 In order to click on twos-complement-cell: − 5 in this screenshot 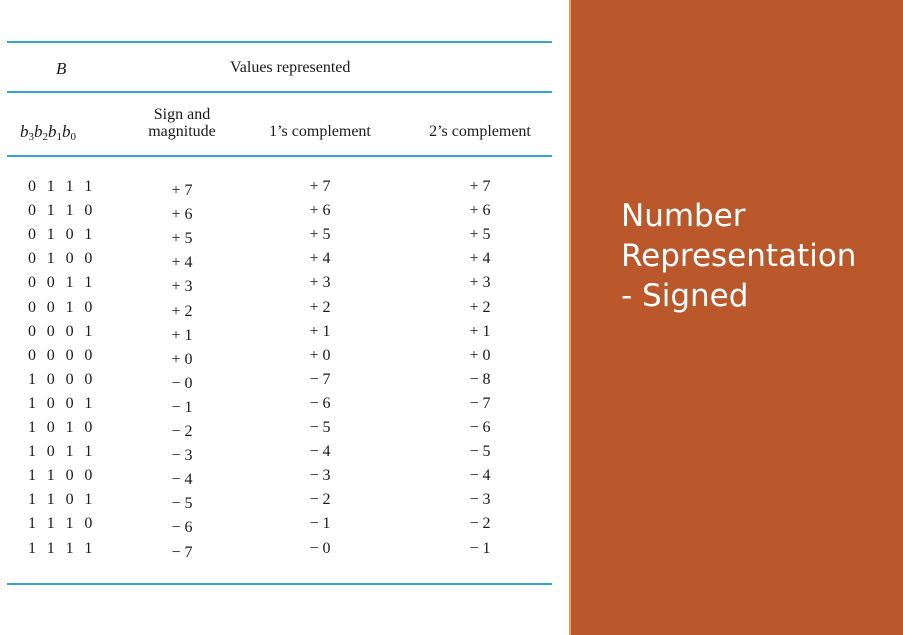, I will do `click(480, 452)`.